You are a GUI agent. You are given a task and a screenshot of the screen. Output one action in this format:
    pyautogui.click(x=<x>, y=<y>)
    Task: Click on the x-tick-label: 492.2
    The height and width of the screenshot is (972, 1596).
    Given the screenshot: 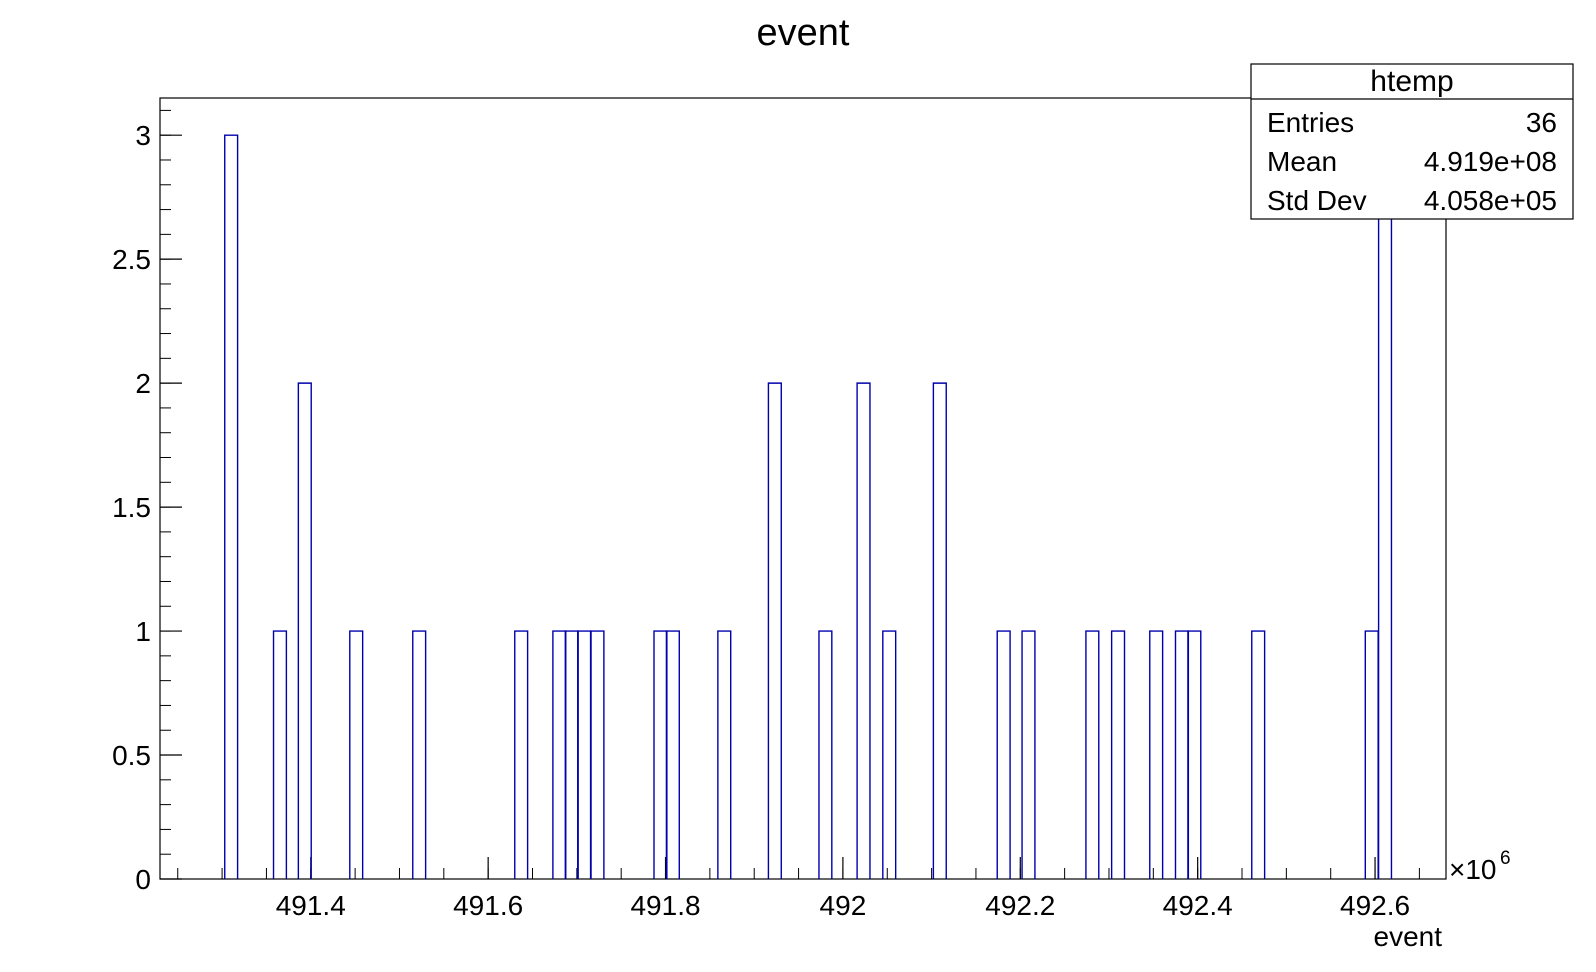 What is the action you would take?
    pyautogui.click(x=1020, y=905)
    